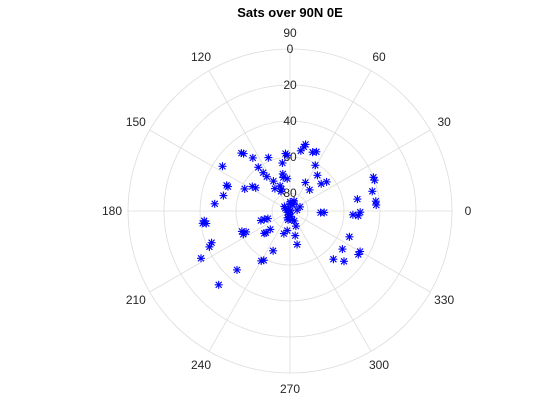 The width and height of the screenshot is (560, 420). I want to click on angle-tick-label: 240, so click(201, 365).